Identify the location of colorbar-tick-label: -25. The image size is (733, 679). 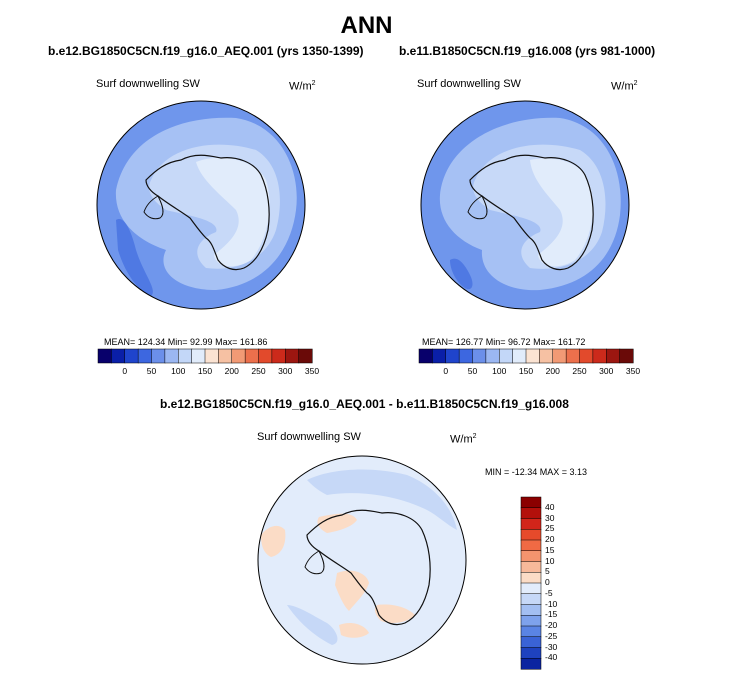
(551, 635).